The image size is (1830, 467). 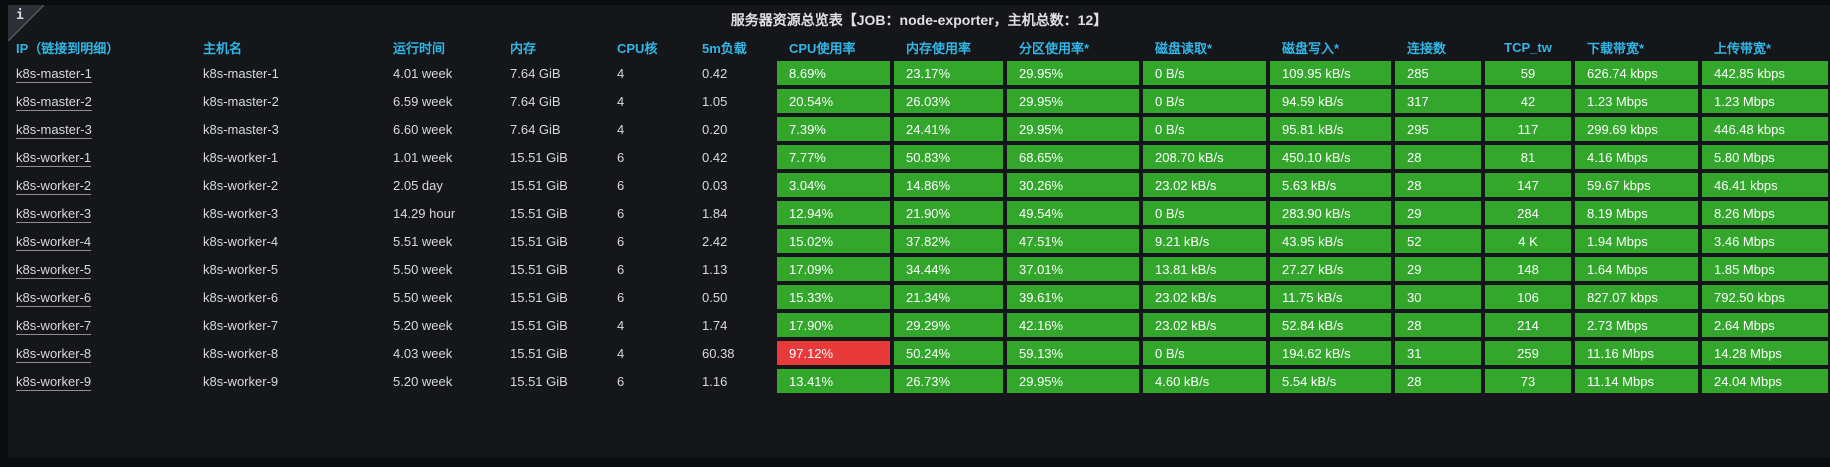 I want to click on cell-hostname: k8s-worker-2, so click(x=241, y=185).